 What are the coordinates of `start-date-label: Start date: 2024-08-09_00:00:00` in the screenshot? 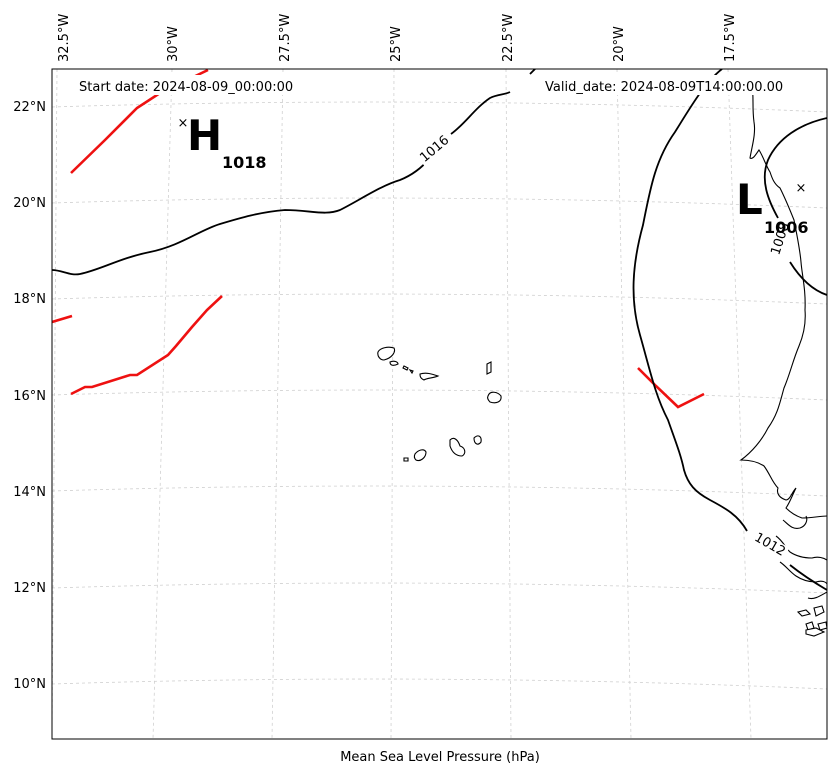 It's located at (186, 87).